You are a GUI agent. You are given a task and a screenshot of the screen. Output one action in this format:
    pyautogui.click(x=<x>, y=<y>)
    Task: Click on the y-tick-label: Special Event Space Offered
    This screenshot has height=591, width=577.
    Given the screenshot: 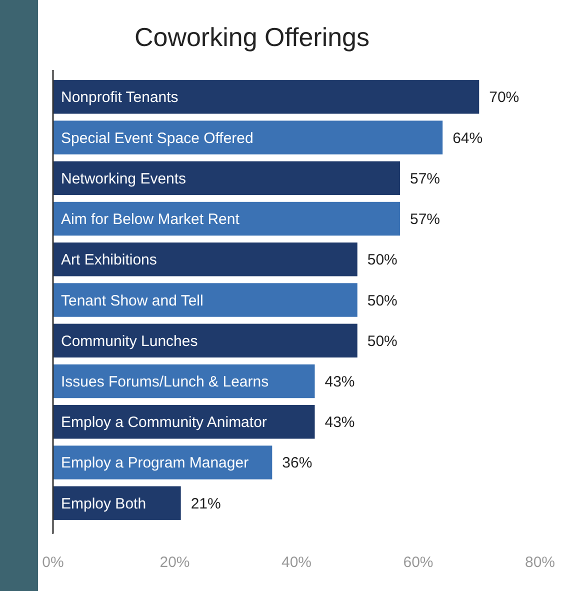 What is the action you would take?
    pyautogui.click(x=157, y=138)
    